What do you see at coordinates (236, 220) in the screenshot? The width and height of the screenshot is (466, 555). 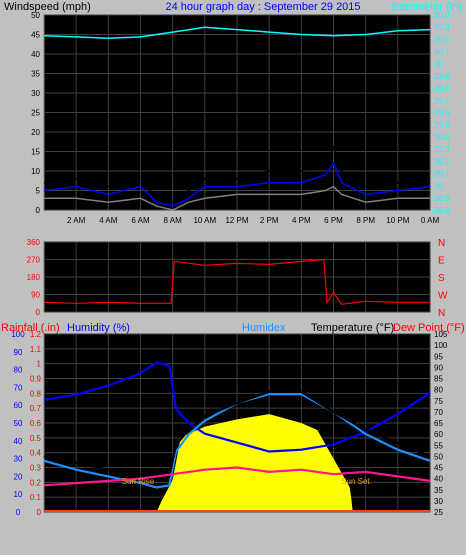 I see `x-tick-label: 12 PM` at bounding box center [236, 220].